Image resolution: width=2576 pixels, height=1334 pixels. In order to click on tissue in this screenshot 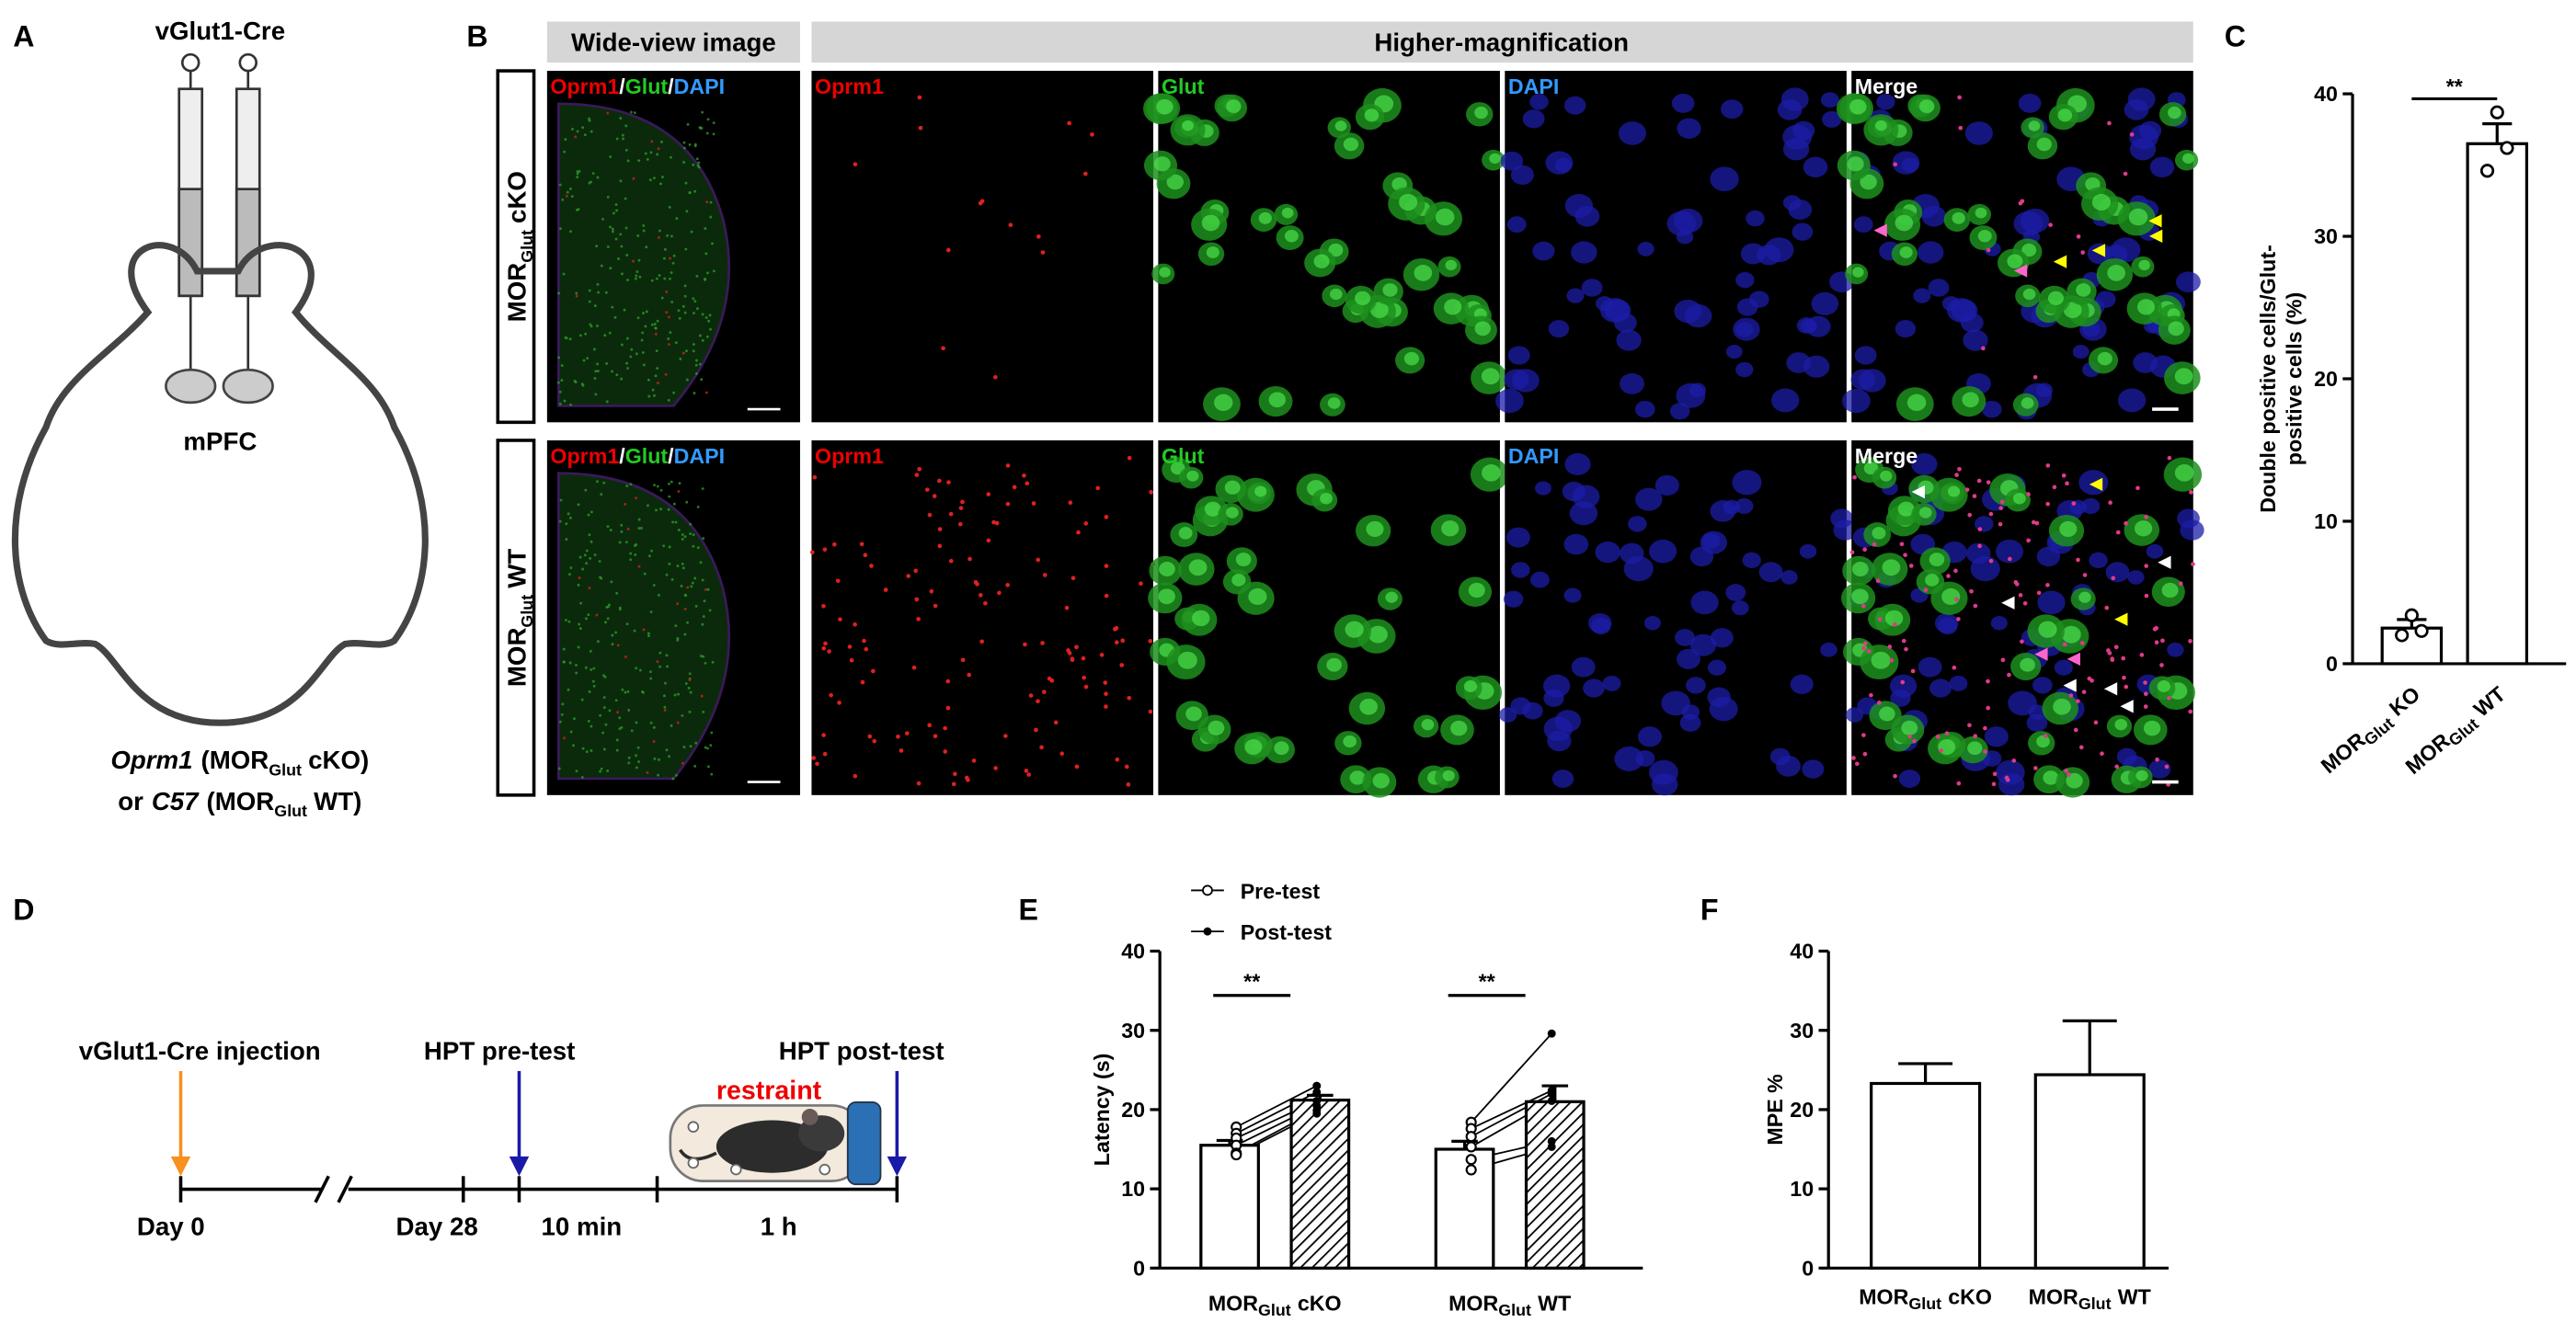, I will do `click(644, 254)`.